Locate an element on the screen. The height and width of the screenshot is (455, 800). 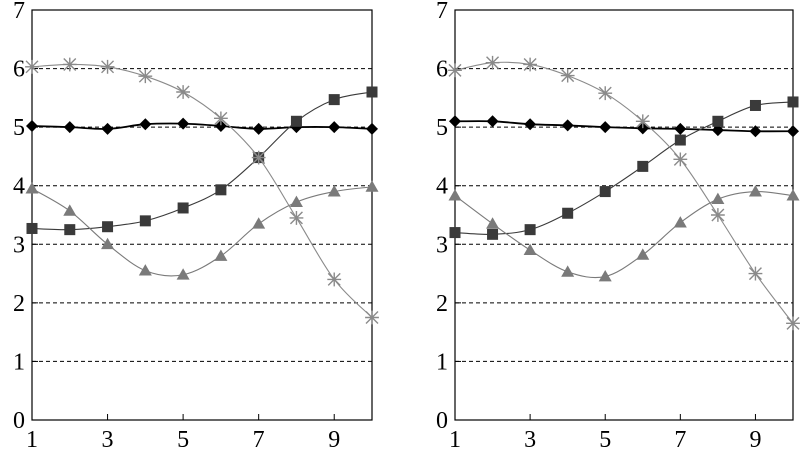
x-tick-label: 7 is located at coordinates (680, 440).